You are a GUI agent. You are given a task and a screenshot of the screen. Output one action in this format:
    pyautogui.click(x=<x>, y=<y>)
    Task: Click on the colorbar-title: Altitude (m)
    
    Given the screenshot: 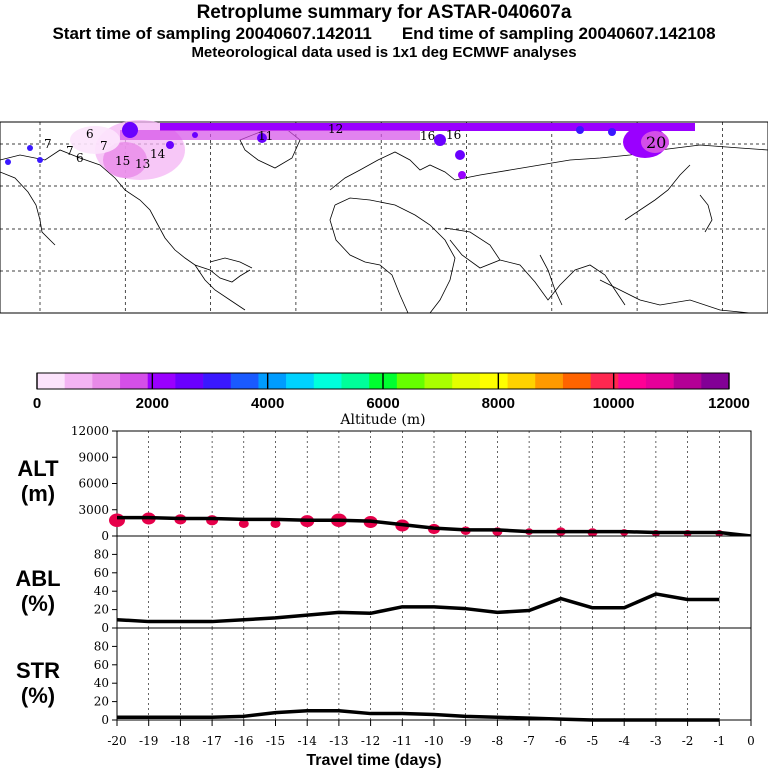 What is the action you would take?
    pyautogui.click(x=382, y=420)
    